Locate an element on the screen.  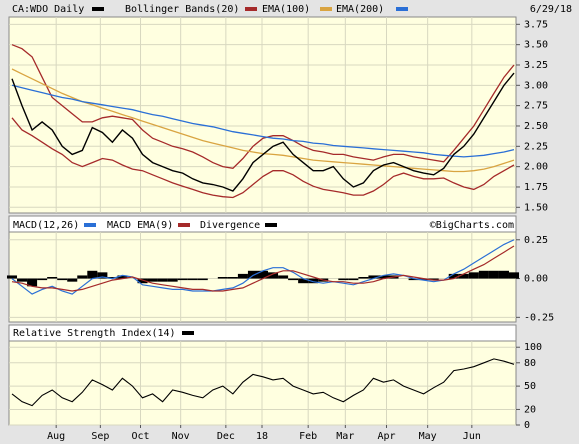
x-tick-label: 18 is located at coordinates (262, 436).